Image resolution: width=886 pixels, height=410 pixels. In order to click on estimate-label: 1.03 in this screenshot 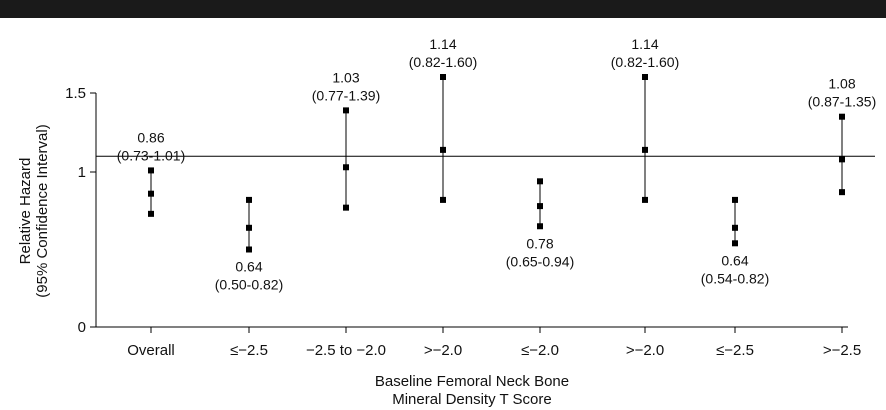, I will do `click(345, 77)`.